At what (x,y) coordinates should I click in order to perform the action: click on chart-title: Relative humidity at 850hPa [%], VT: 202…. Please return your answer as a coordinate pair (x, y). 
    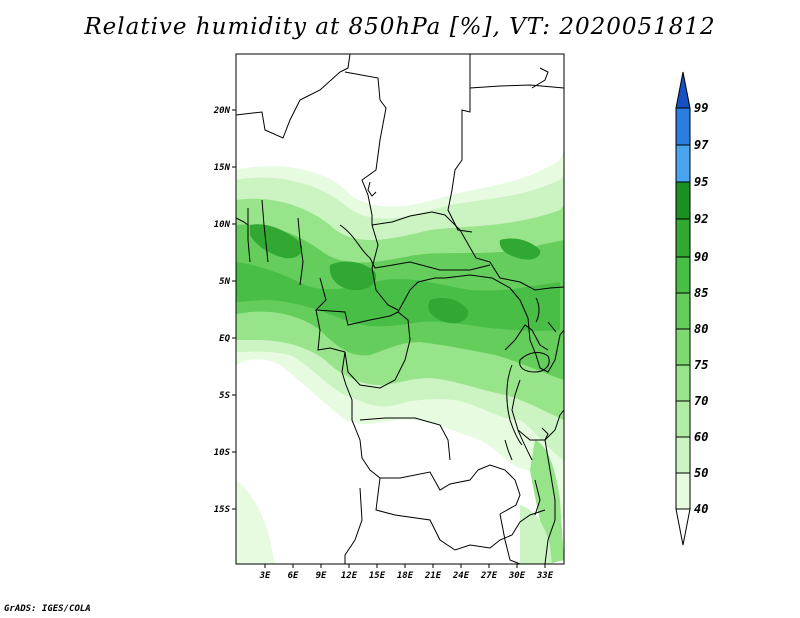
    Looking at the image, I should click on (400, 27).